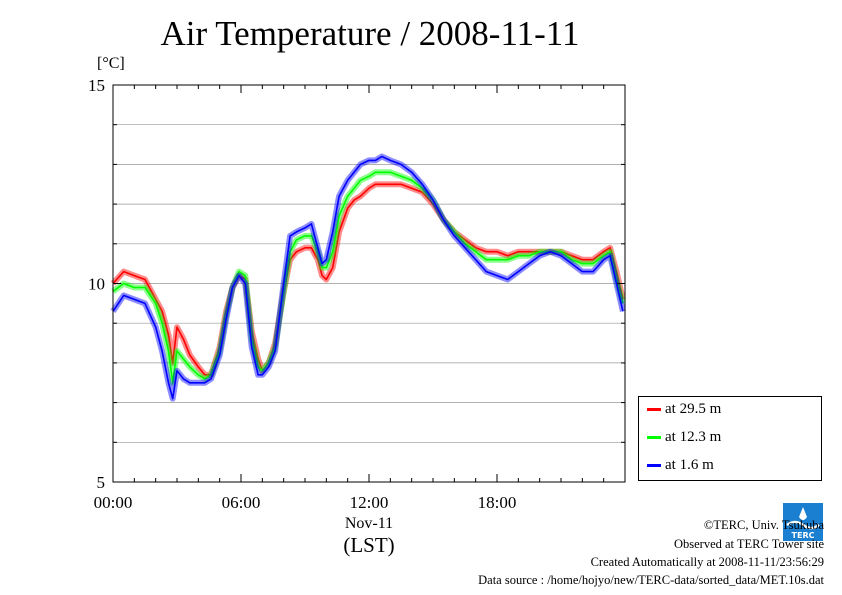 This screenshot has width=842, height=595. I want to click on legend-swatch-red, so click(654, 409).